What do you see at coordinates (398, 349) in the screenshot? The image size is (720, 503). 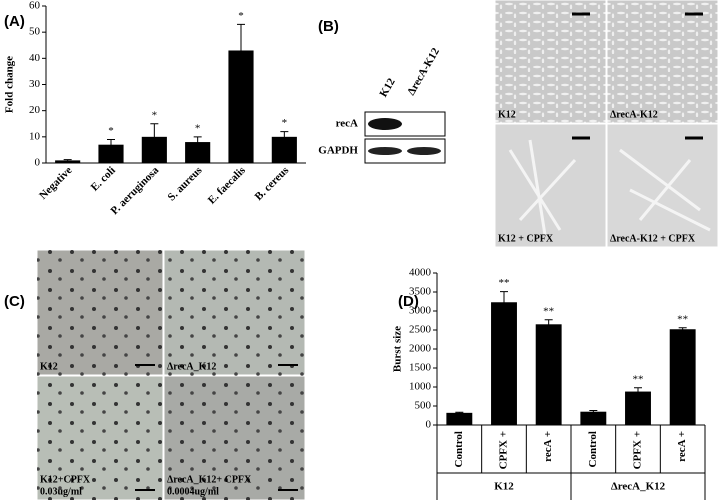 I see `y-axis-label: Burst size` at bounding box center [398, 349].